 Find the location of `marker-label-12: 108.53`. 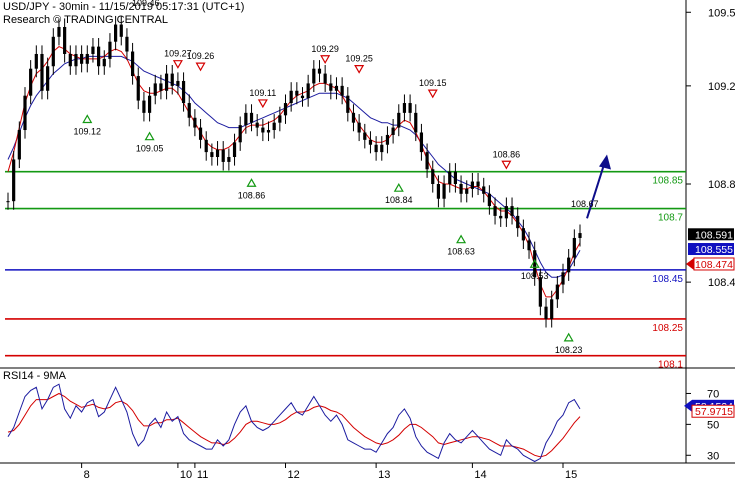

marker-label-12: 108.53 is located at coordinates (535, 276).